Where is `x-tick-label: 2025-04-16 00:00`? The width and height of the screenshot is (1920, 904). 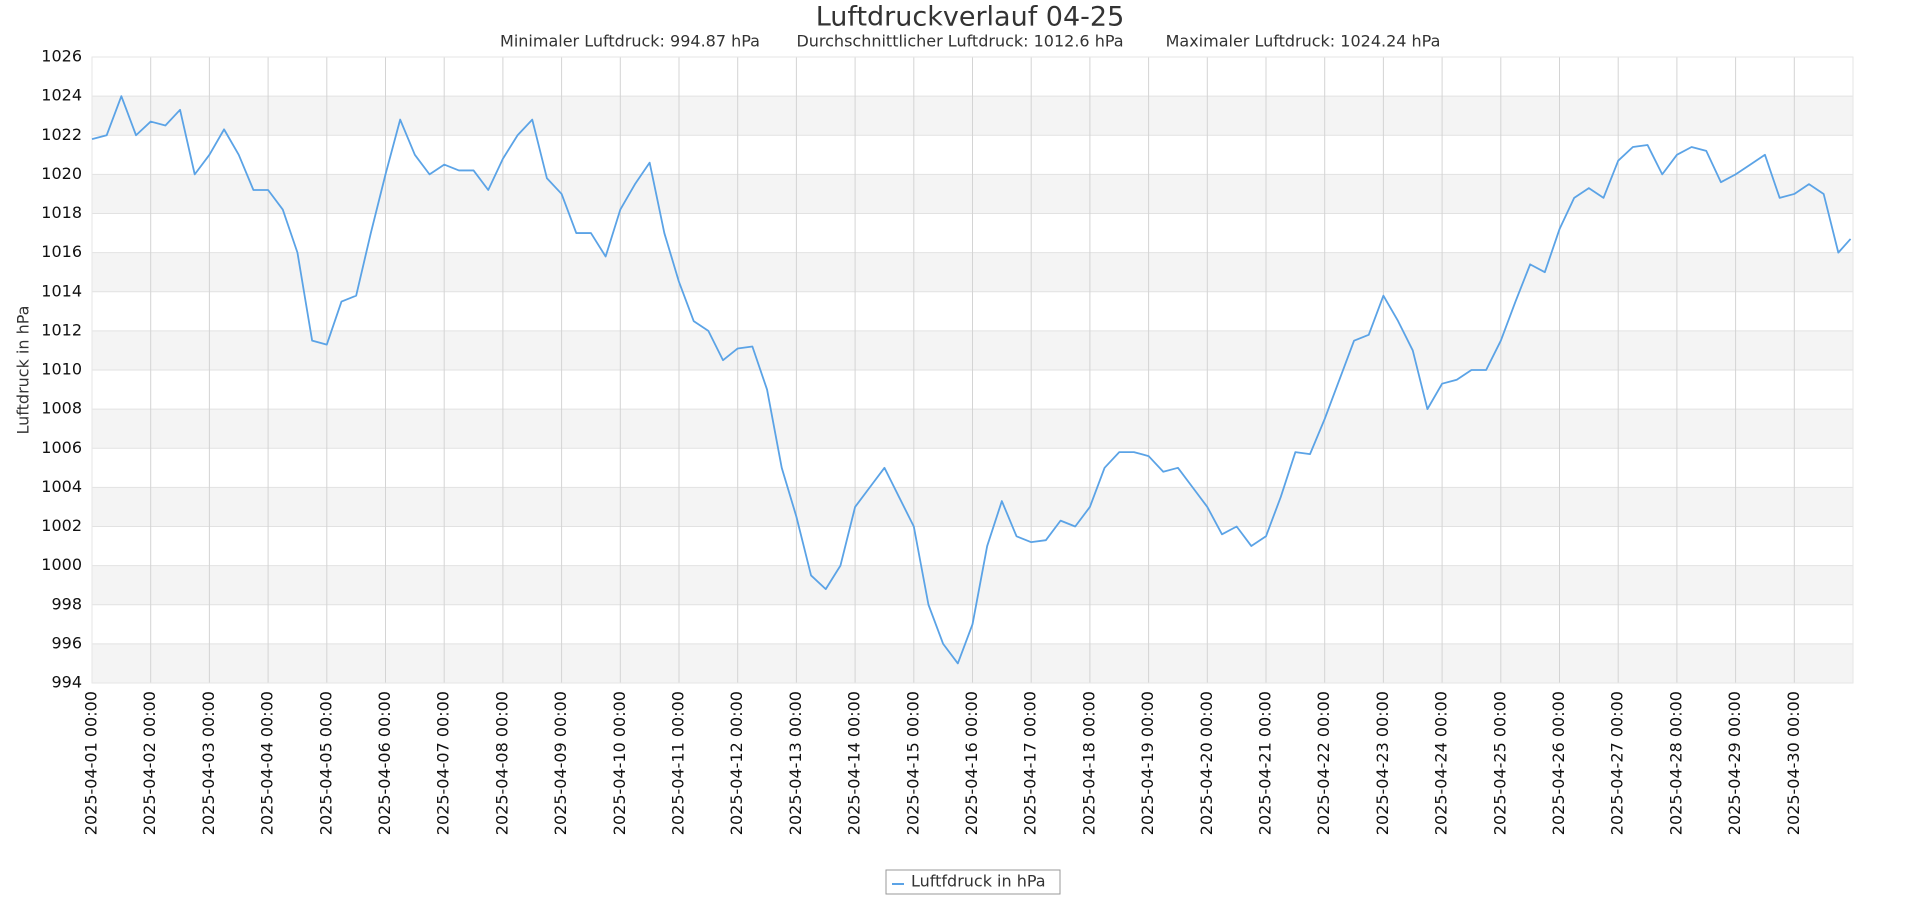
x-tick-label: 2025-04-16 00:00 is located at coordinates (971, 763).